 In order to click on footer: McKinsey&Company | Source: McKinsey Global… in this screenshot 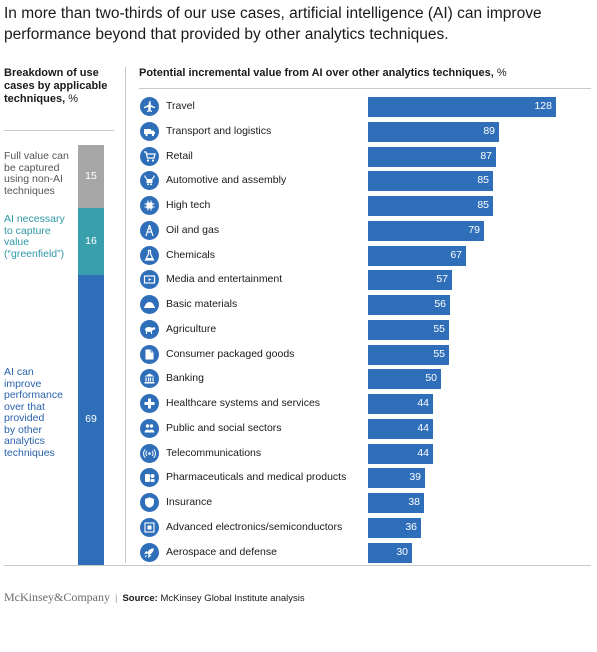, I will do `click(154, 597)`.